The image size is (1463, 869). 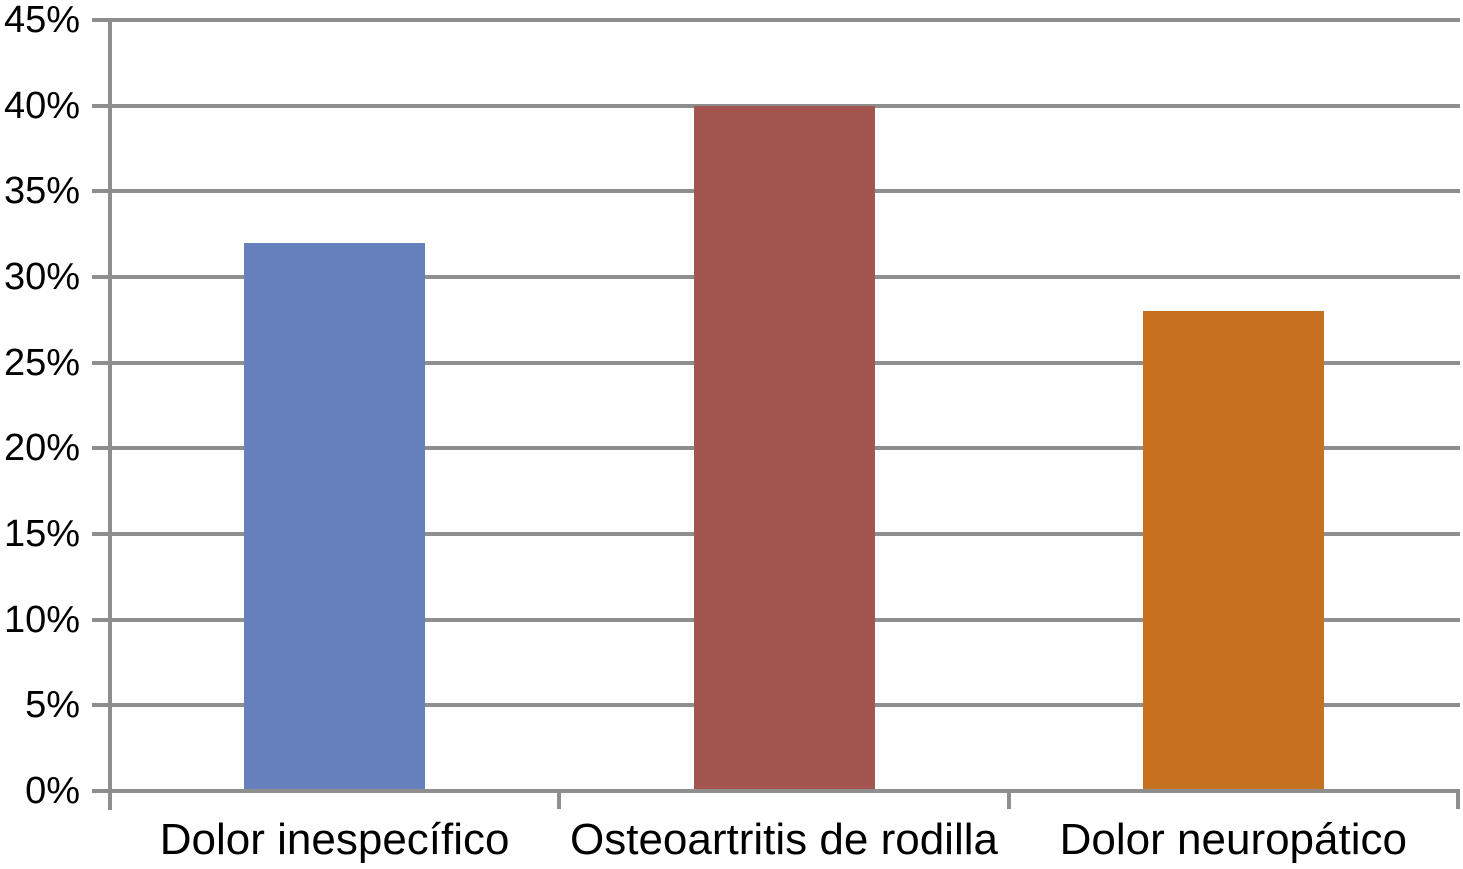 I want to click on y-axis-tick-label: 45%, so click(x=41, y=20).